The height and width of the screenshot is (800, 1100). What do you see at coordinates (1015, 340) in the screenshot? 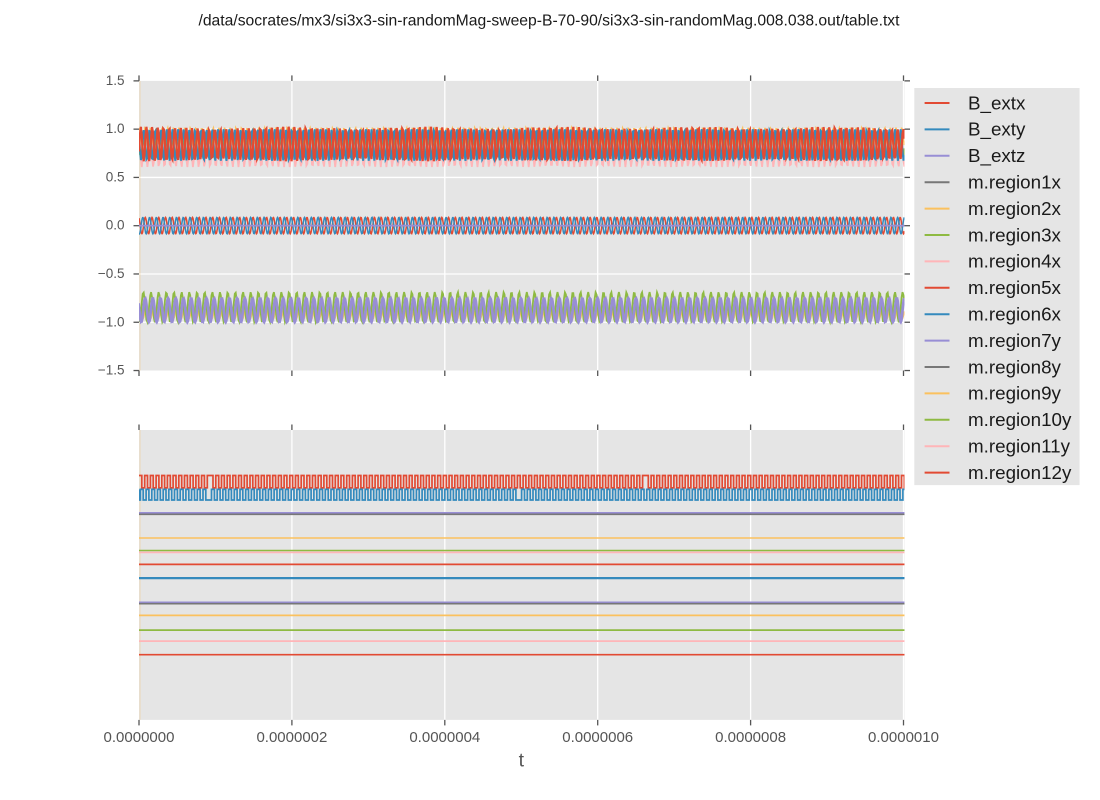
I see `svg-text: m.region7y` at bounding box center [1015, 340].